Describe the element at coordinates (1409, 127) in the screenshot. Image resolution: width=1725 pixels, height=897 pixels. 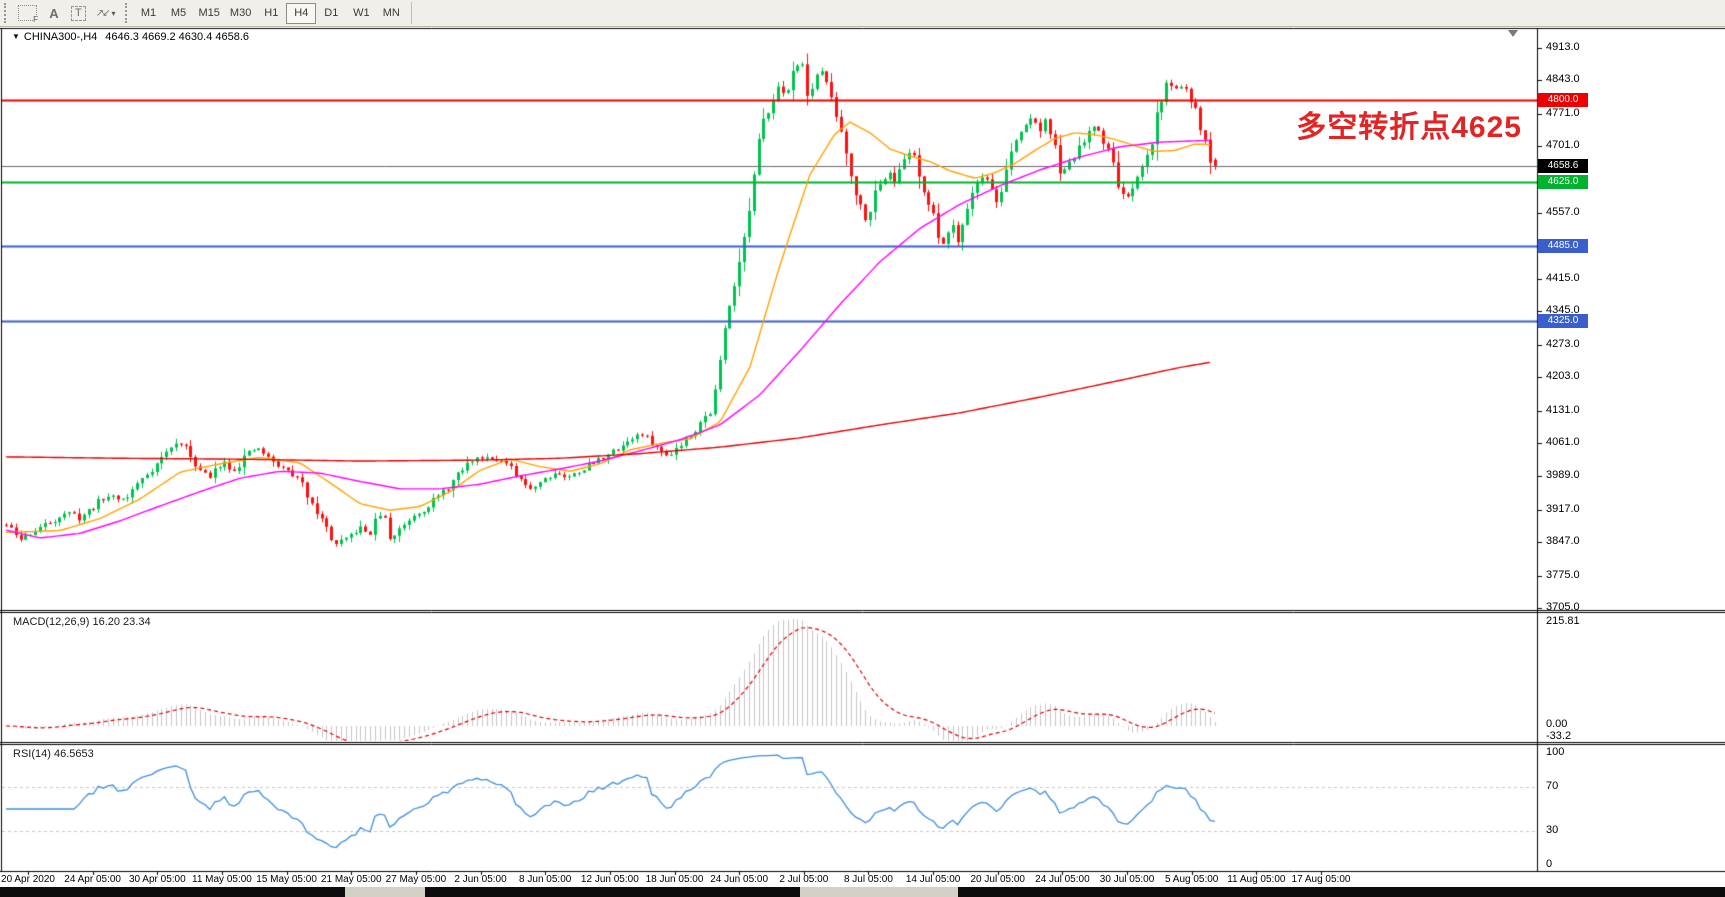
I see `chart-annotation-text: 多空转折点4625` at that location.